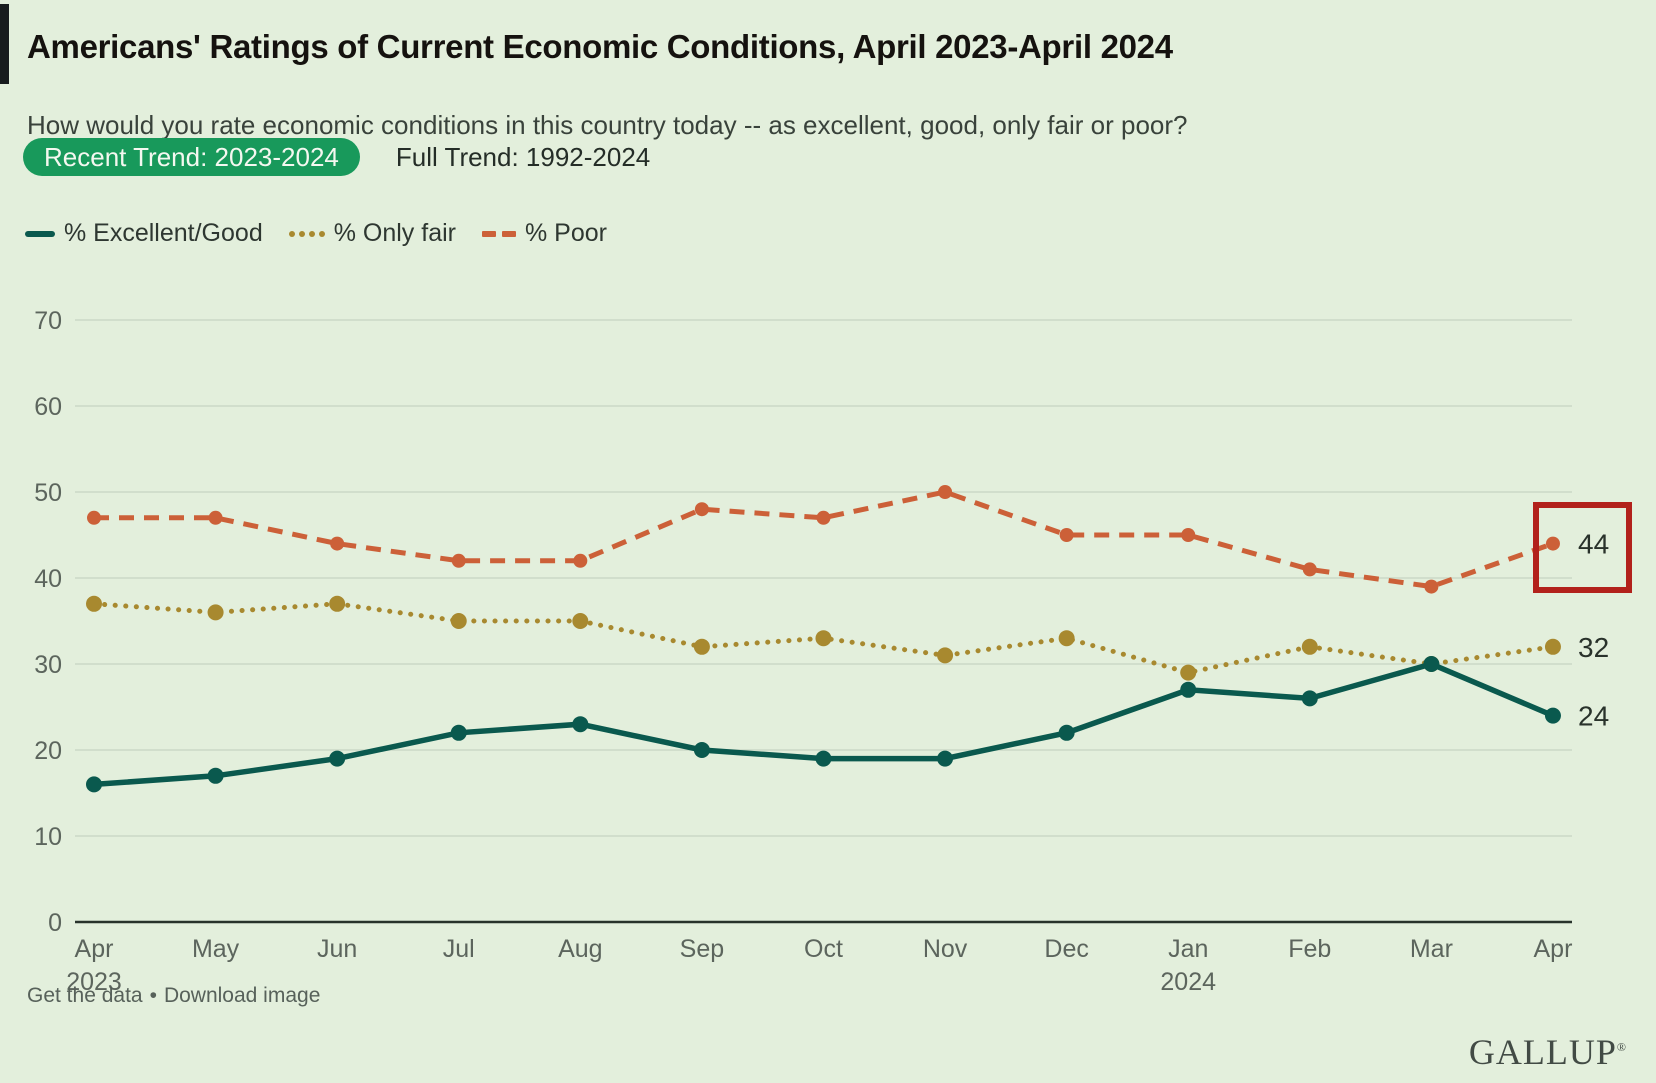 The image size is (1656, 1083). I want to click on chart-footer: Get the data • Download image, so click(173, 996).